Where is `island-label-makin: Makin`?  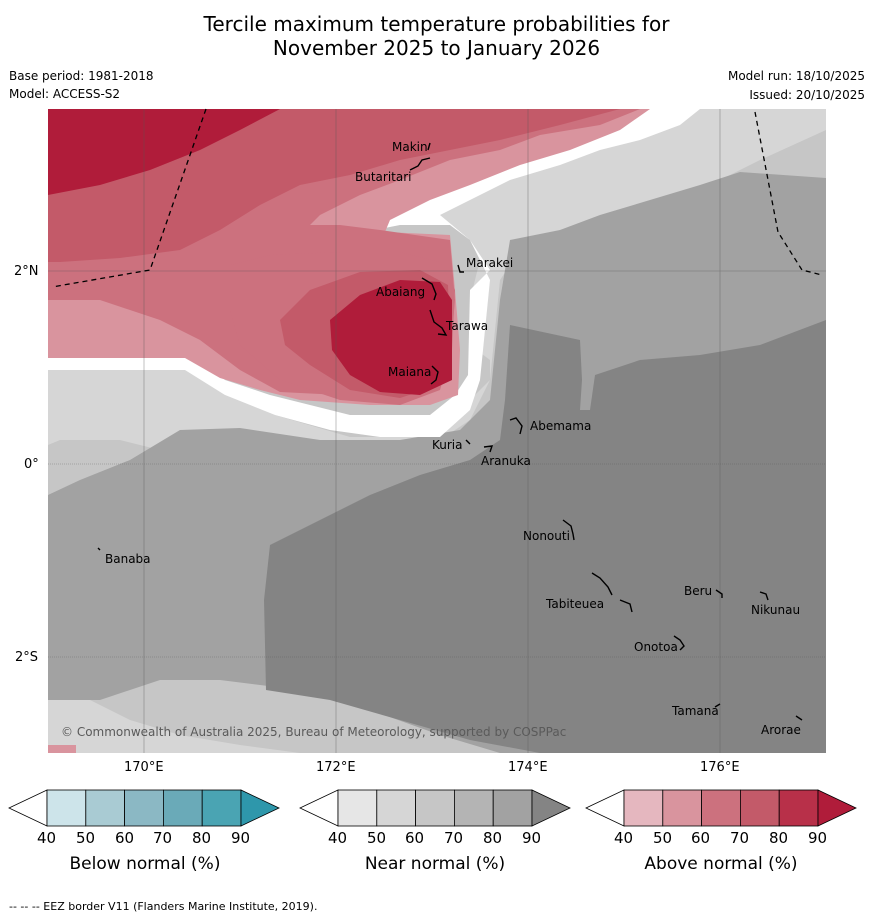
island-label-makin: Makin is located at coordinates (410, 147).